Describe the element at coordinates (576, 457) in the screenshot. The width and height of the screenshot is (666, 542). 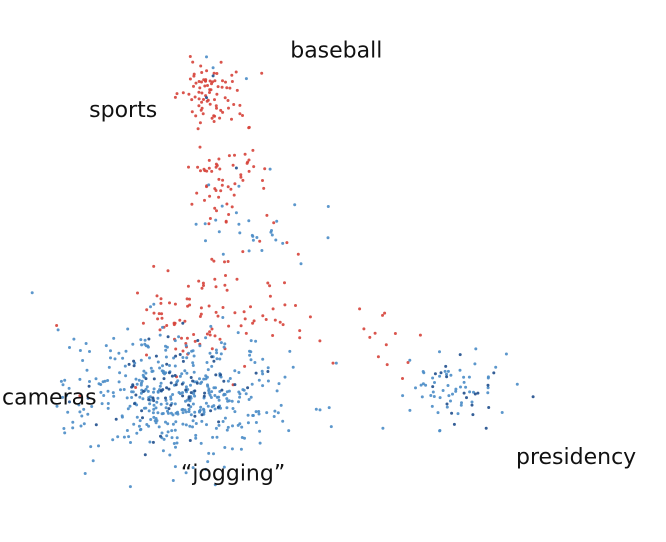
I see `label-presidency: presidency` at that location.